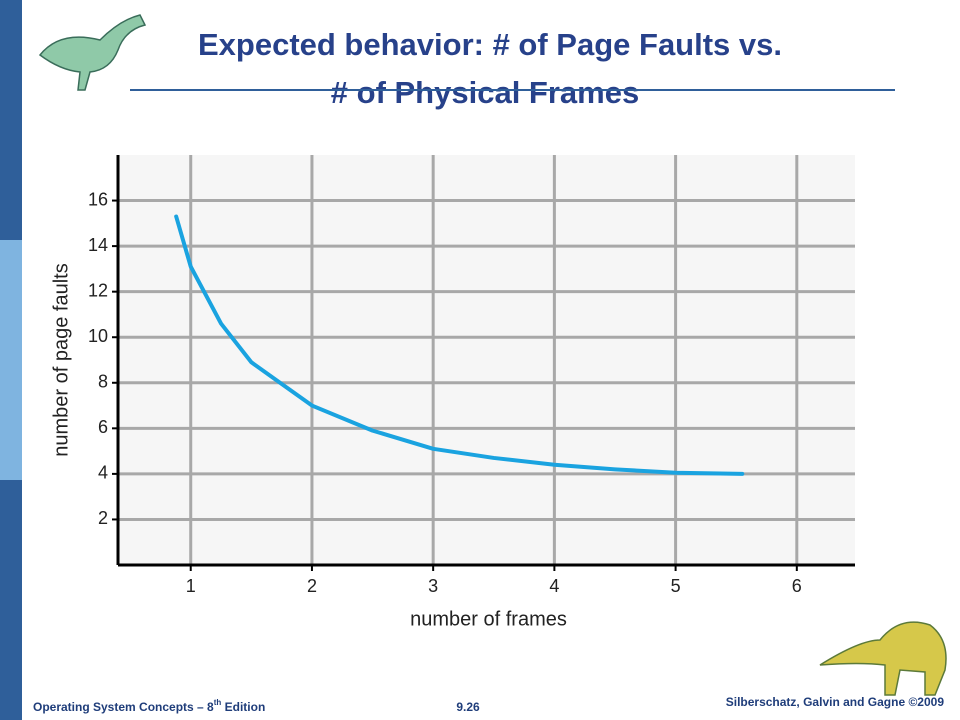  I want to click on x-tick-label: 4, so click(554, 586).